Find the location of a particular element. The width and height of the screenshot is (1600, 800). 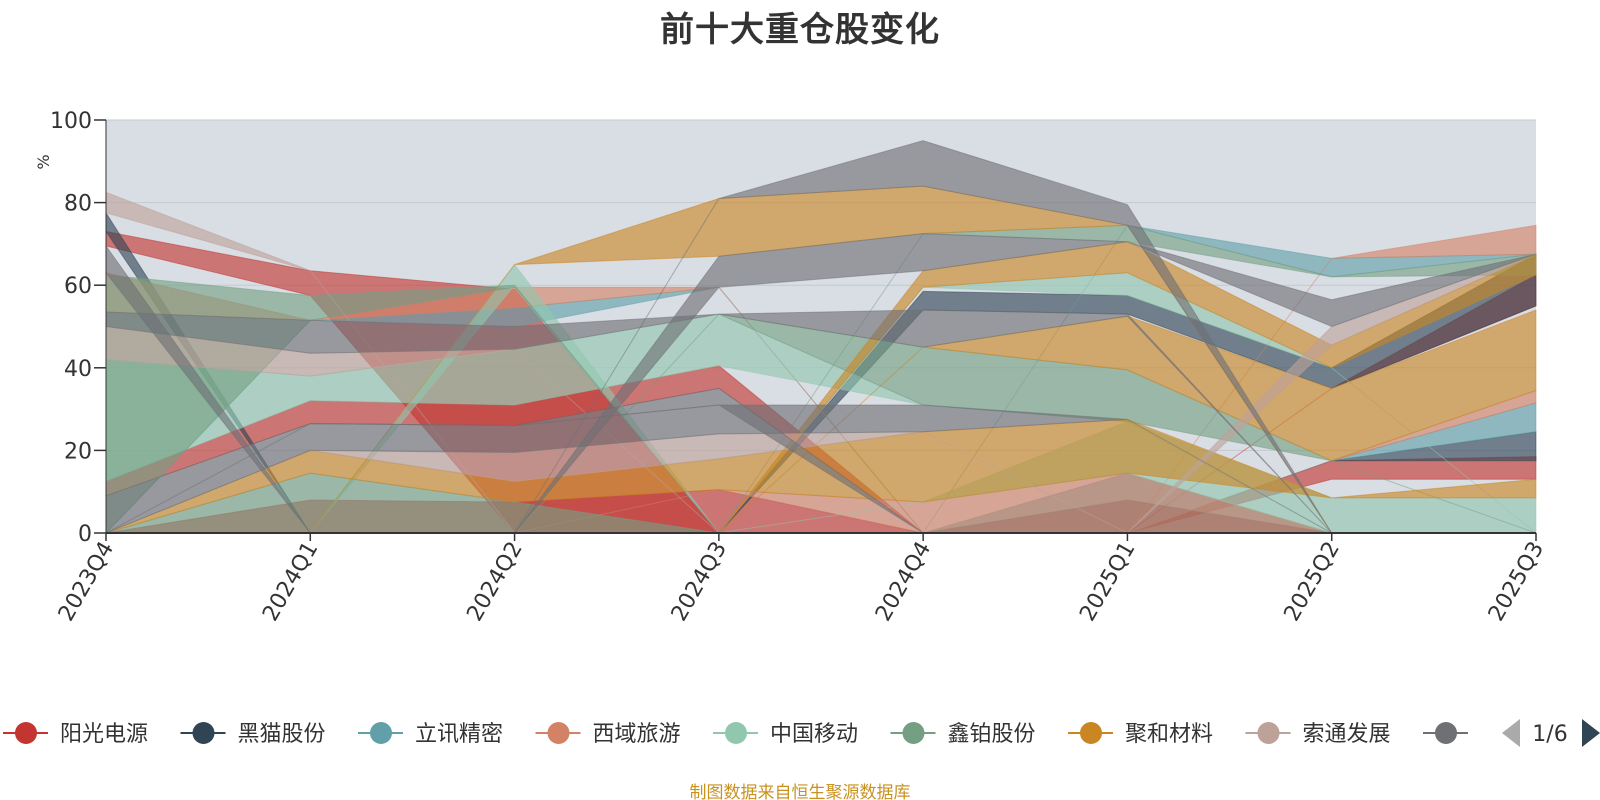

y-axis-label: % is located at coordinates (43, 161).